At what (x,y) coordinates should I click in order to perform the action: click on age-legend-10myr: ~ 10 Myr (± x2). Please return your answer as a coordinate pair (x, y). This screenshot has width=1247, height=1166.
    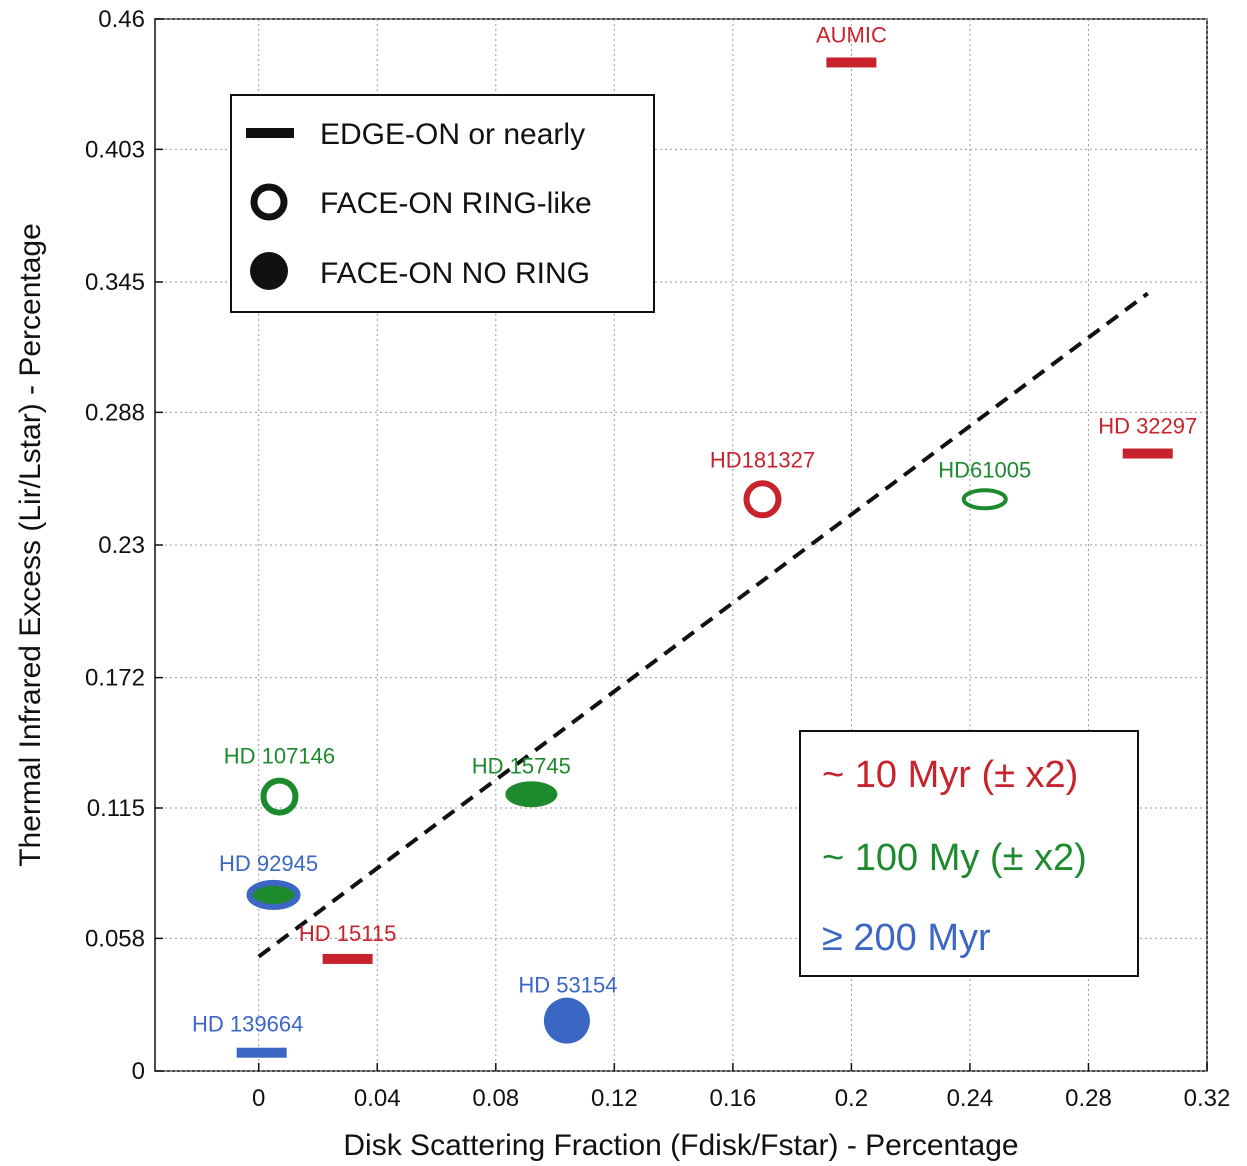
    Looking at the image, I should click on (950, 775).